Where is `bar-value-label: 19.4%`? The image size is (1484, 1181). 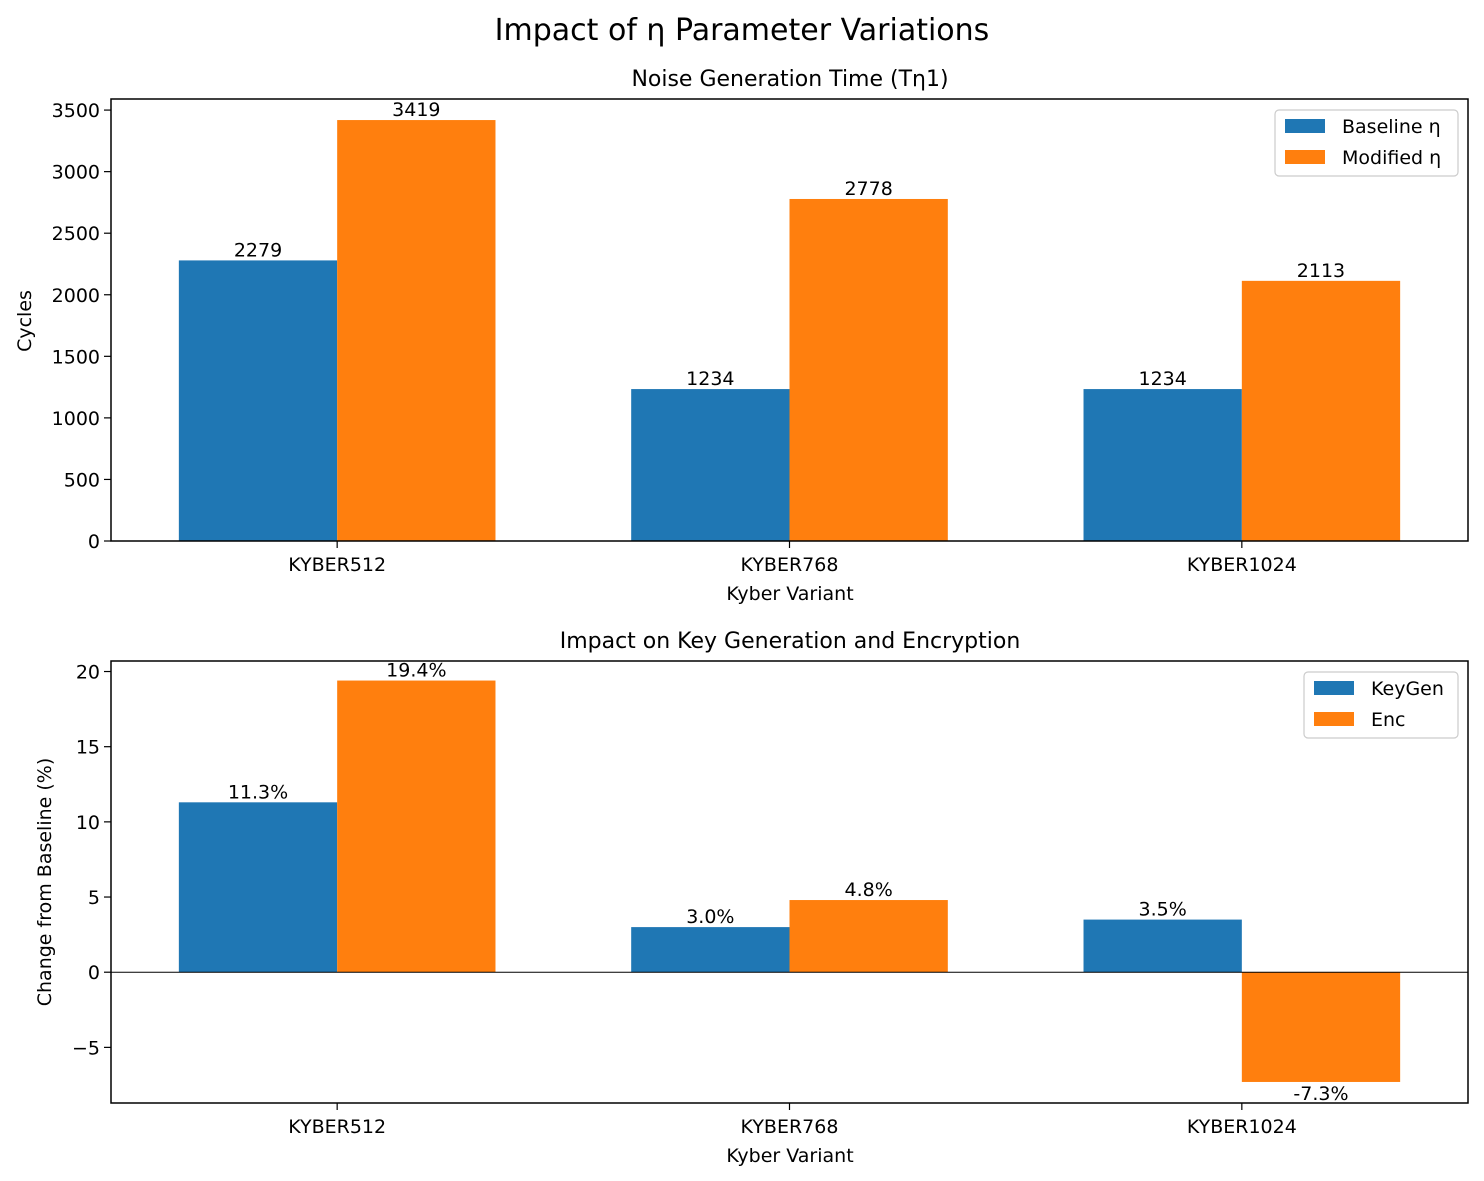 bar-value-label: 19.4% is located at coordinates (416, 671).